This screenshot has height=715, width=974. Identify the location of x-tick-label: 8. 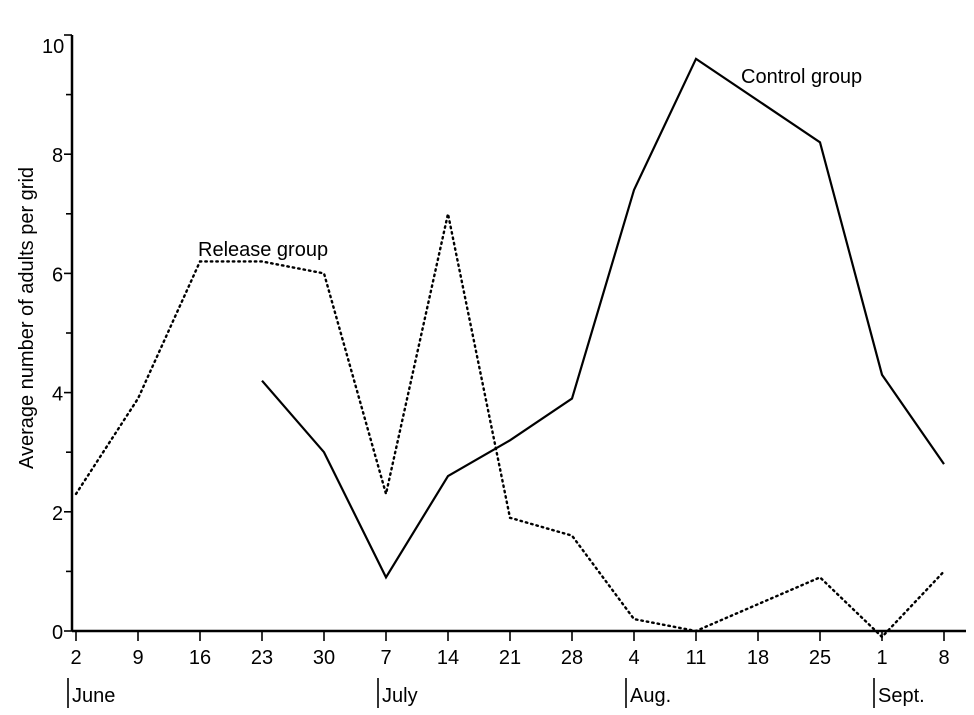
(943, 658).